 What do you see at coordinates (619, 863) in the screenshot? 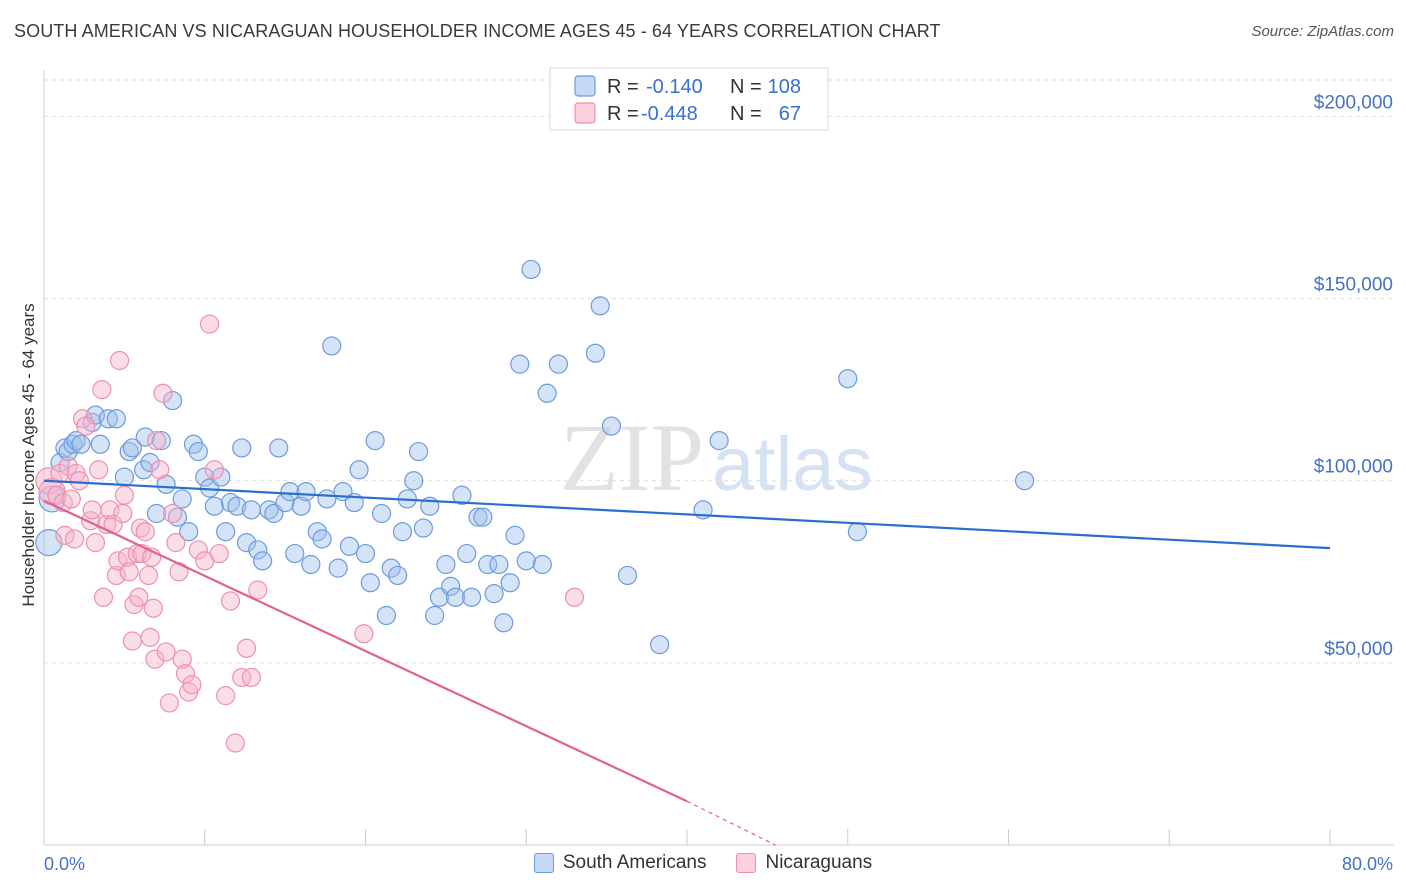
I see `legend-item-south-americans: South Americans` at bounding box center [619, 863].